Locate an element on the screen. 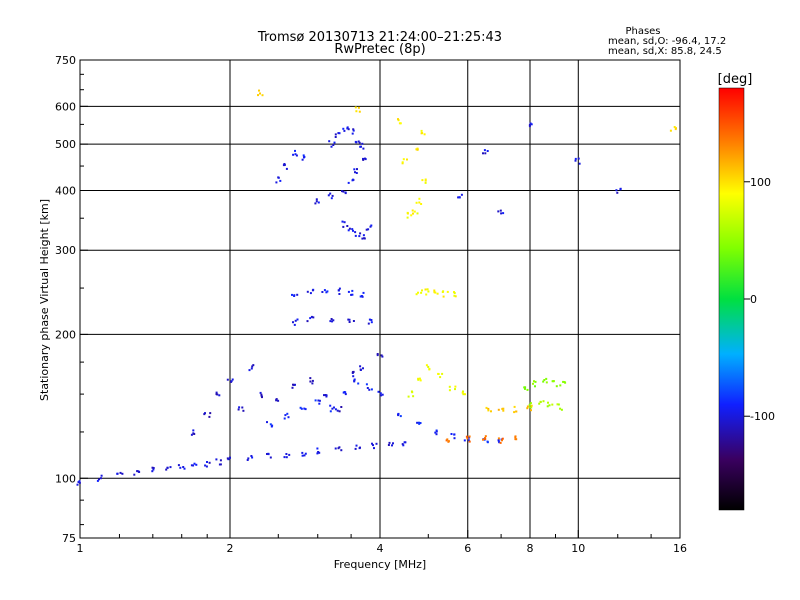  x-axis-ticks: 1 2 4 6 8 10 16 is located at coordinates (382, 542).